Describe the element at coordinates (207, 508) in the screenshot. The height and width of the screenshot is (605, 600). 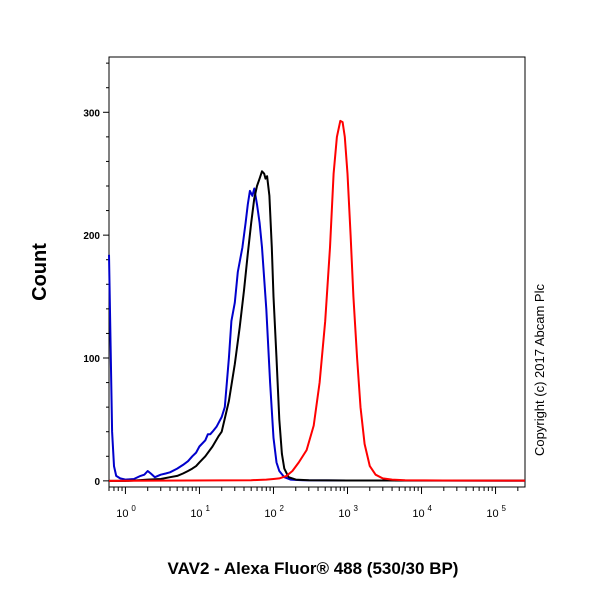
I see `x-tick-exponent: 1` at that location.